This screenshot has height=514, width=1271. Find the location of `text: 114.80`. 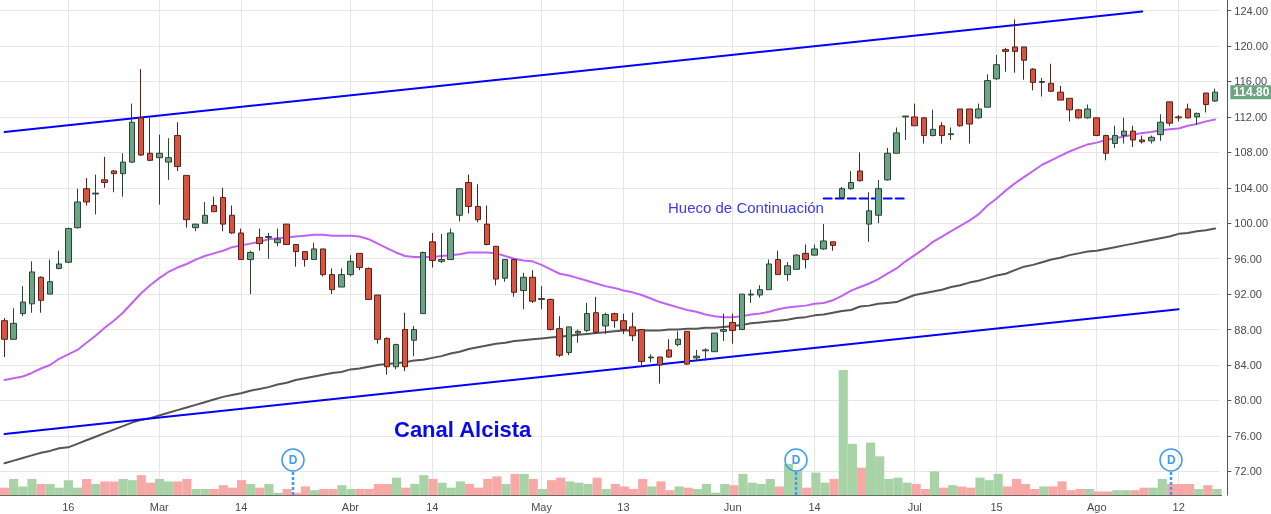

text: 114.80 is located at coordinates (1251, 92).